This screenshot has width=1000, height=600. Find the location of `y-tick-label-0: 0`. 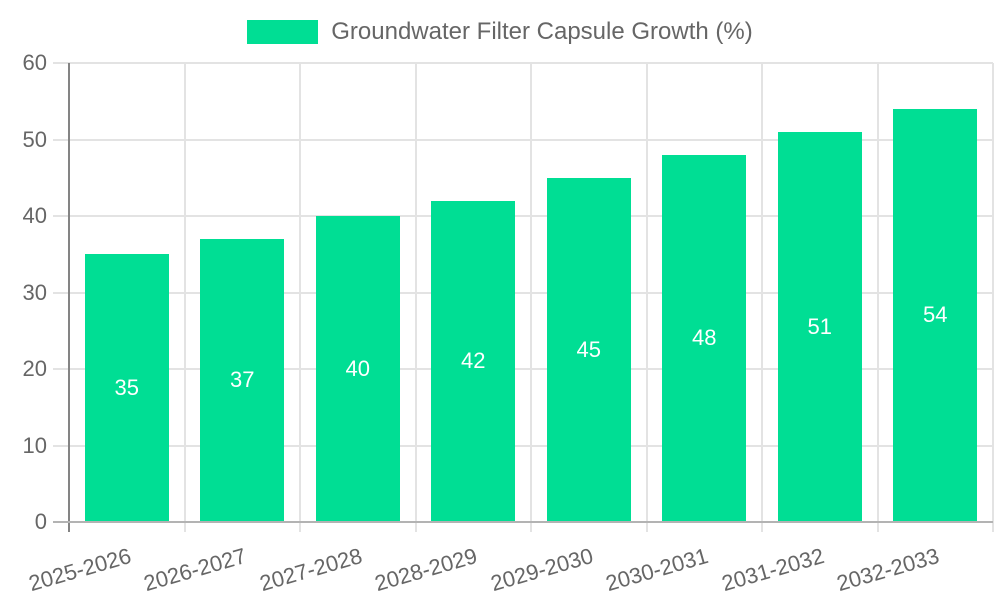

y-tick-label-0: 0 is located at coordinates (40, 521).